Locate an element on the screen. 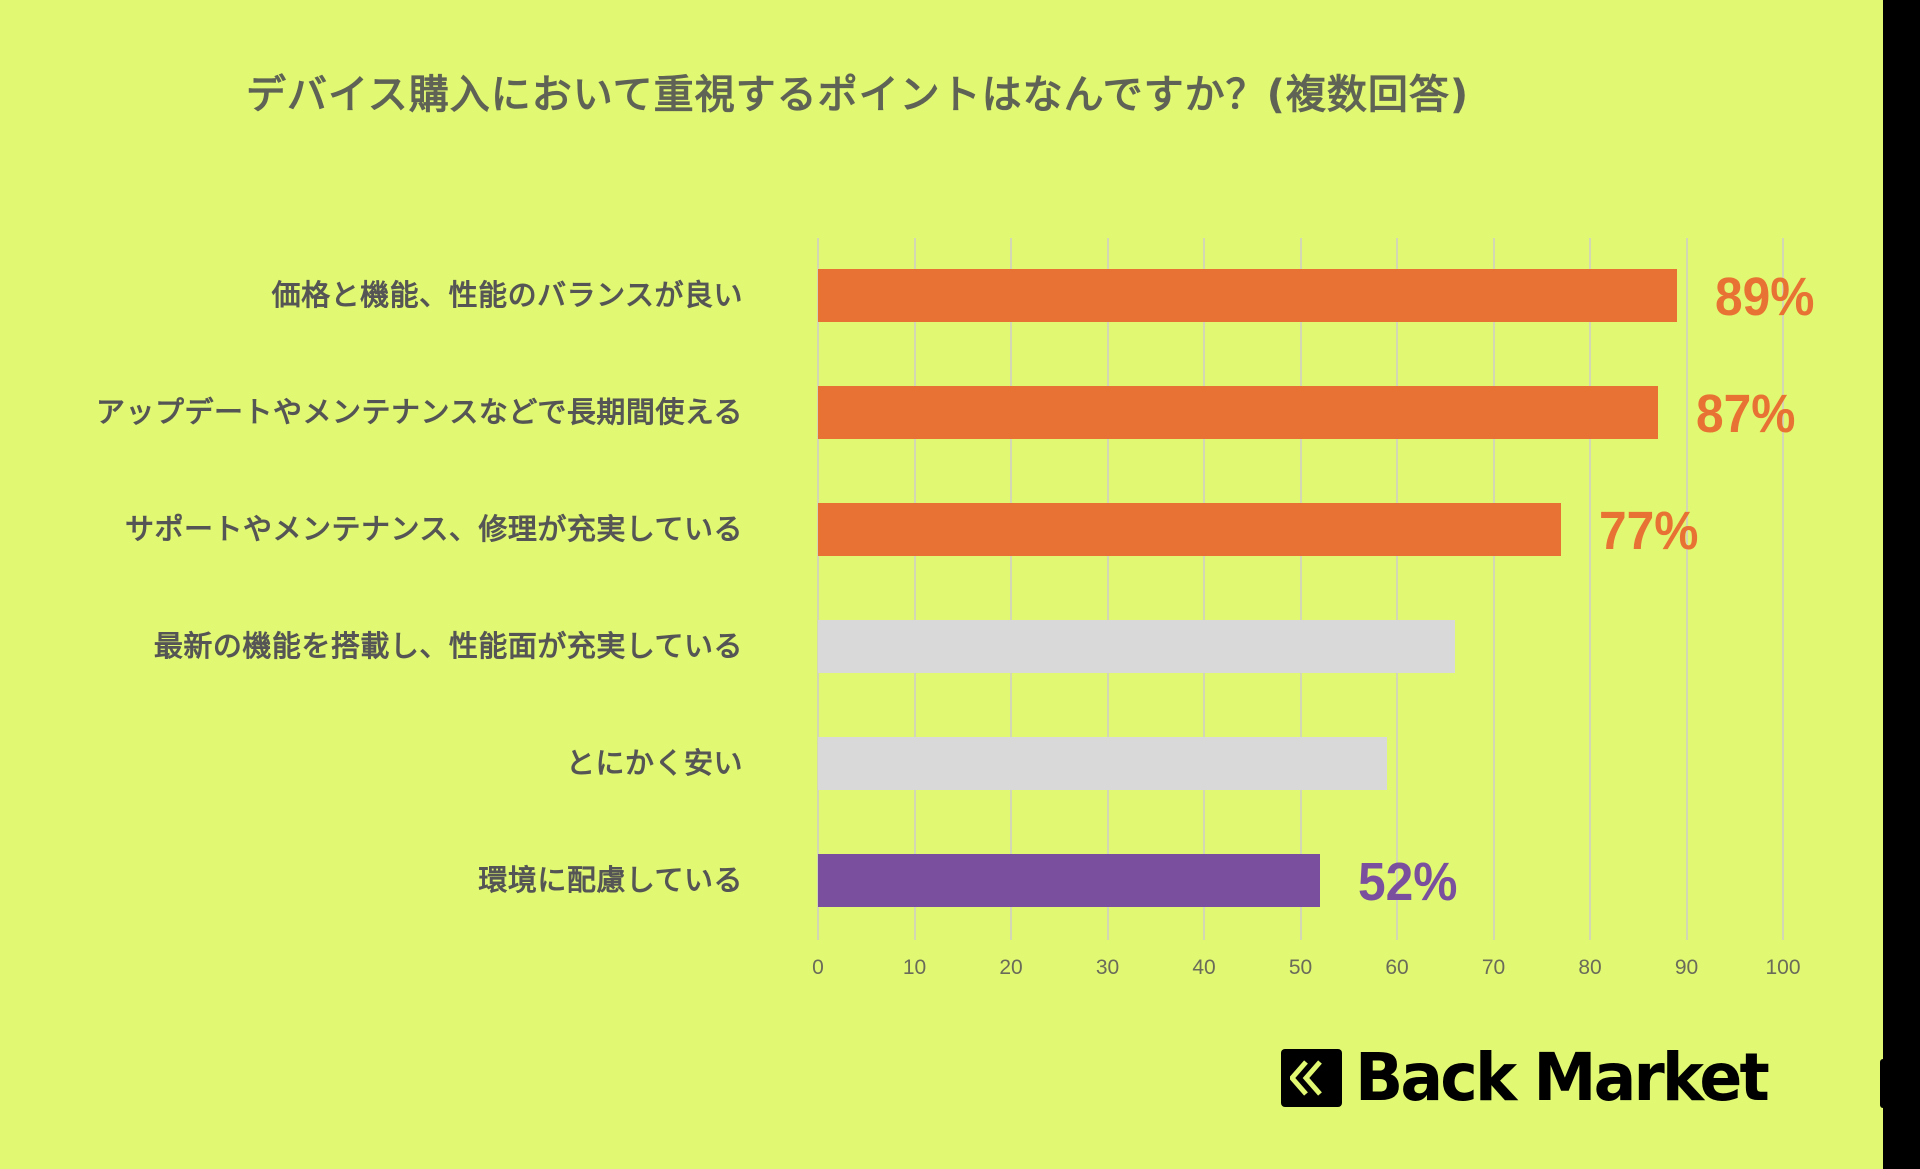  x-tick-label: 30 is located at coordinates (1107, 967).